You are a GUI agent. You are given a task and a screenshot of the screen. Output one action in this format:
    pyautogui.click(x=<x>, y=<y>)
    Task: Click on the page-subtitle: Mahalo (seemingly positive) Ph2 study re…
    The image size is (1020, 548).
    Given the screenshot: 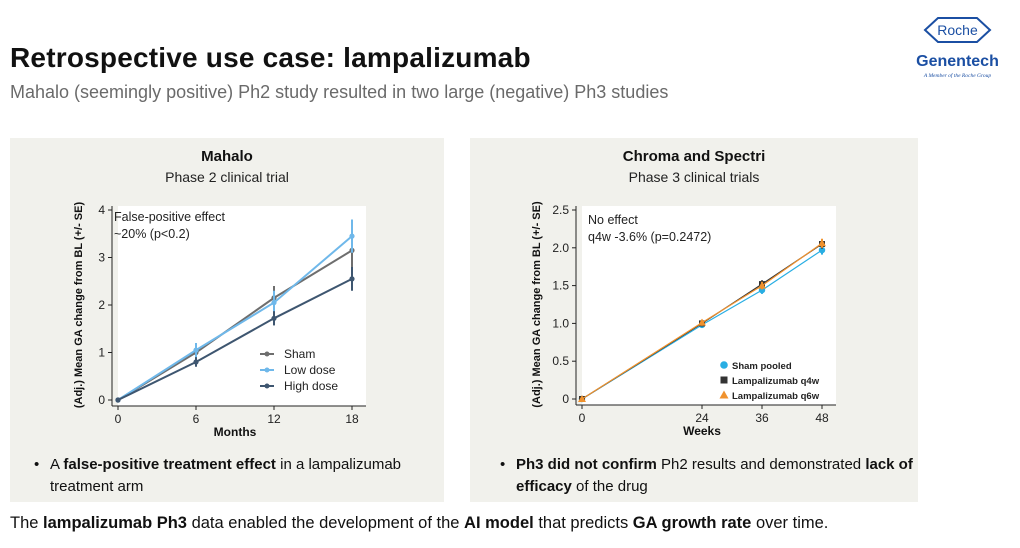 What is the action you would take?
    pyautogui.click(x=339, y=92)
    